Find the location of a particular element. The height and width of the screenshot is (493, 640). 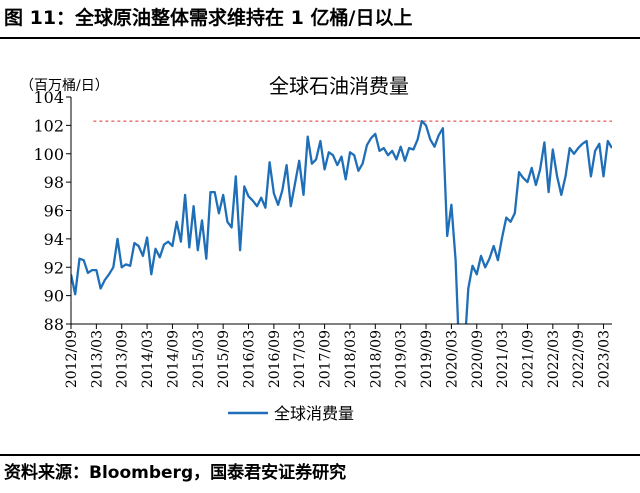

x-tick-label: 2018/09 is located at coordinates (376, 359).